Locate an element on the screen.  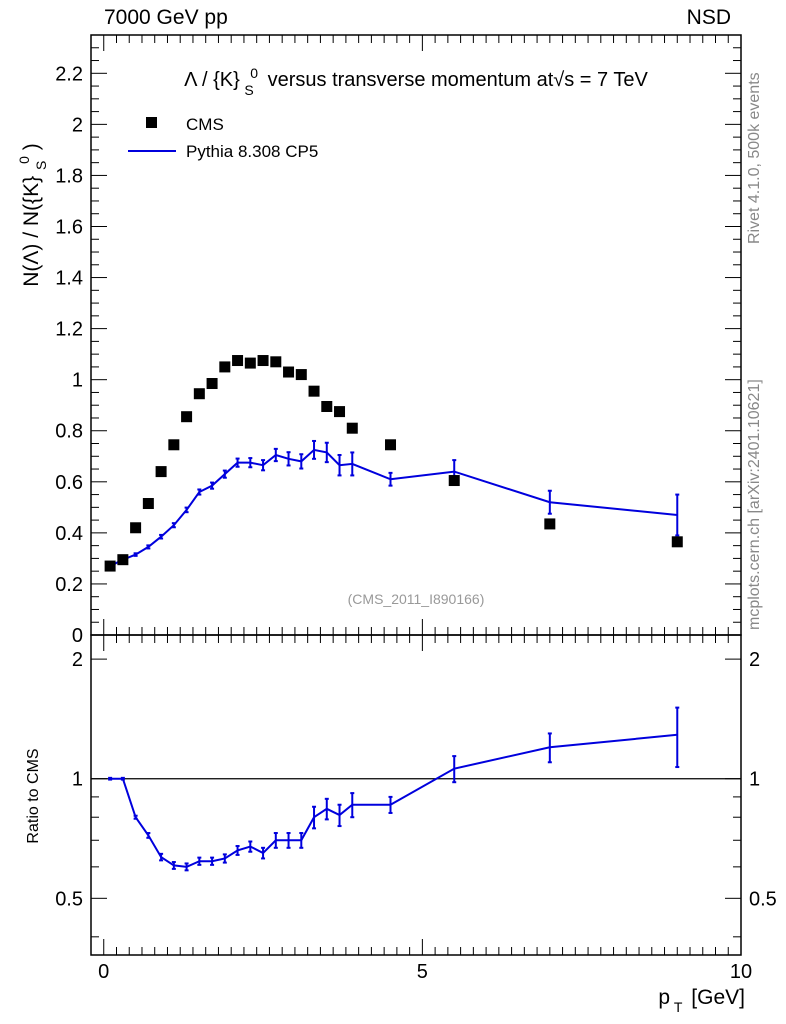
y-label-prefix: N(Λ) / N({K} is located at coordinates (31, 231).